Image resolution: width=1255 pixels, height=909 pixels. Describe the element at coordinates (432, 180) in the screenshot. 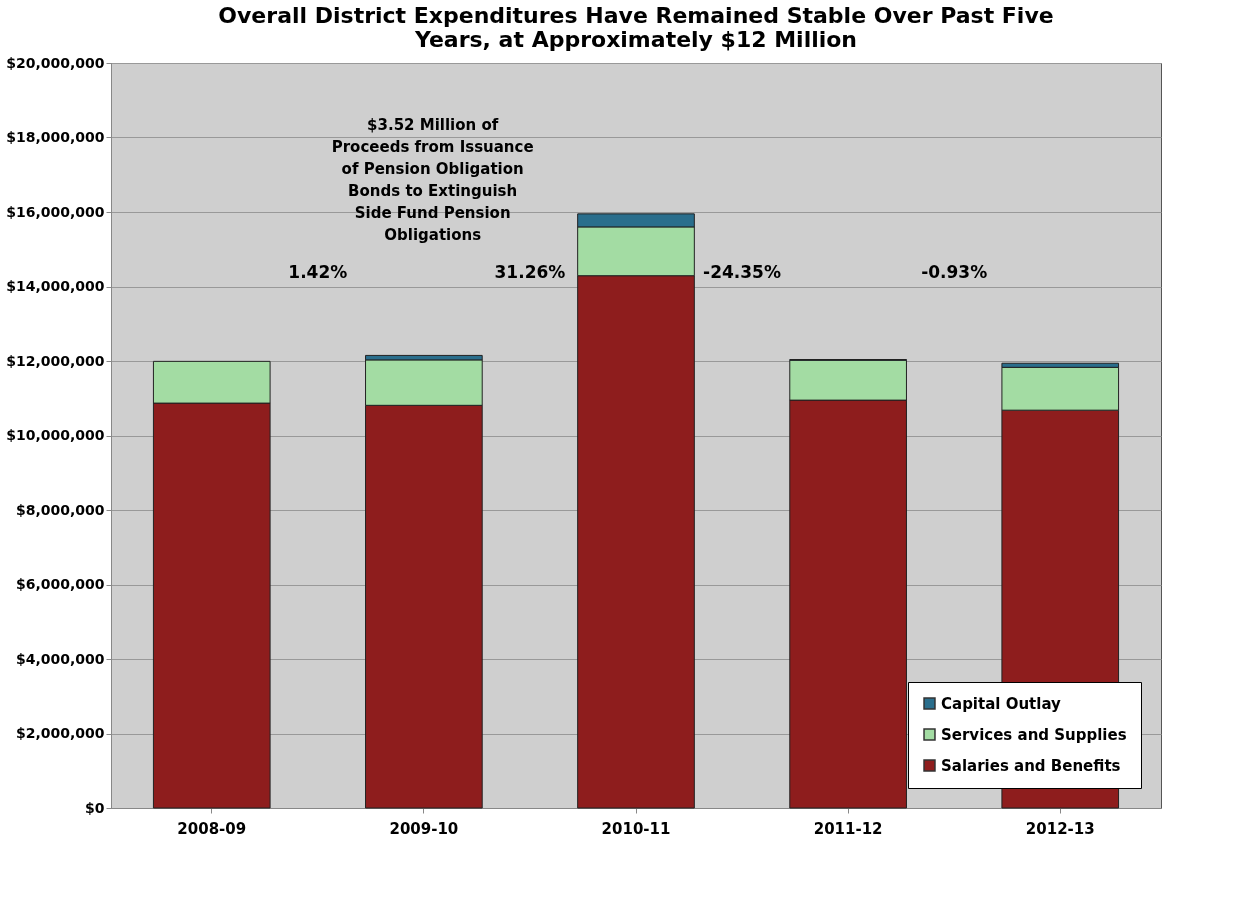

I see `annotation: $3.52 Million of Proceeds from Issuance of Pension Obligation Bonds to Extinguish Side Fund Pension Obligations` at that location.